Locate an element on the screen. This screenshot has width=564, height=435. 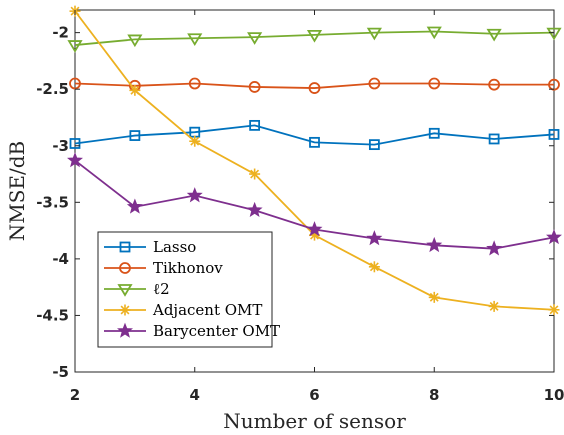
legend-label: ℓ2 is located at coordinates (161, 289).